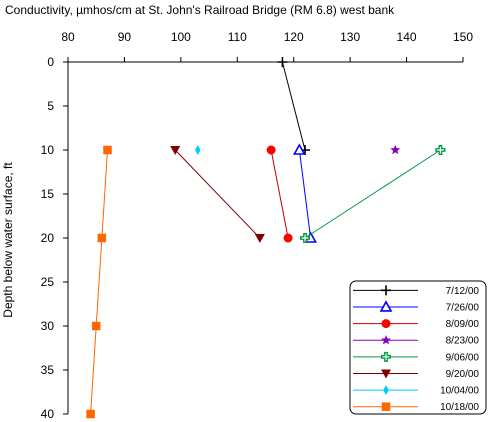  I want to click on y-tick-label: 0, so click(50, 62).